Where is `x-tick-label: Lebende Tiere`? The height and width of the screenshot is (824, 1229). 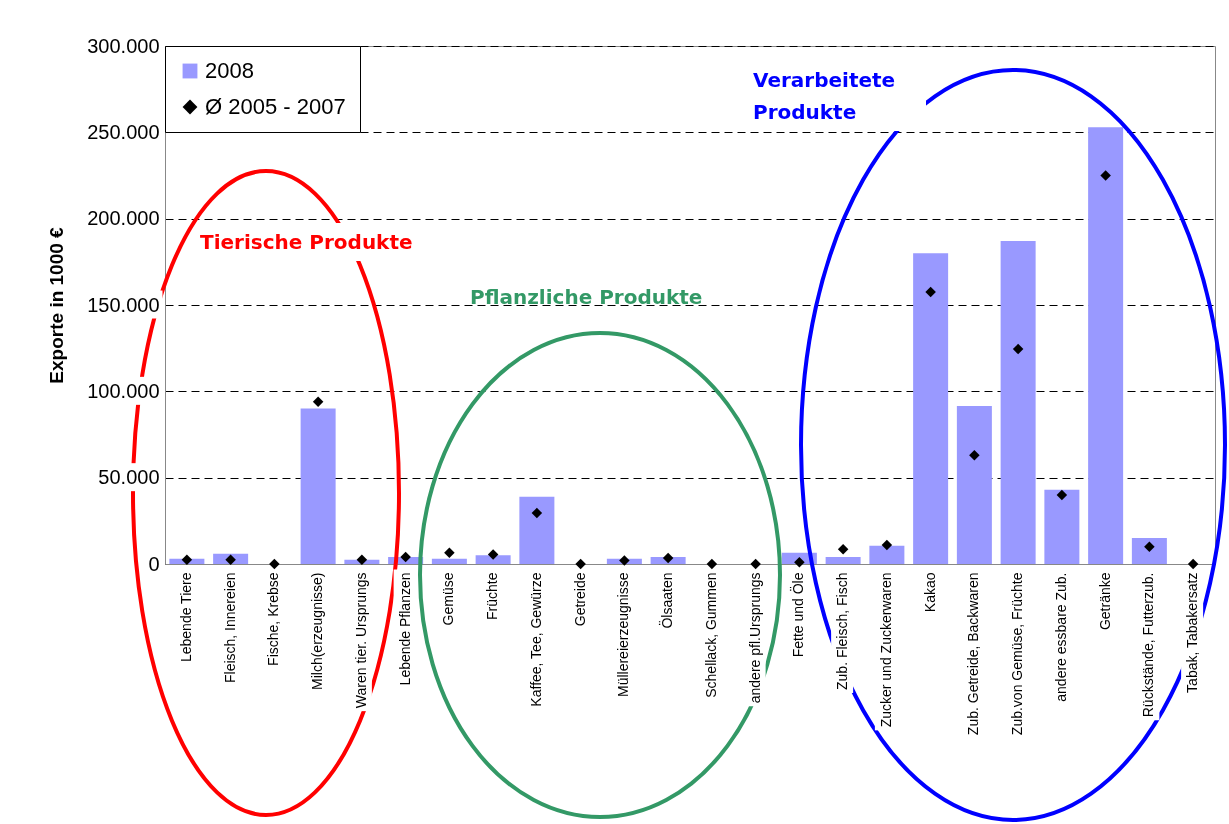
x-tick-label: Lebende Tiere is located at coordinates (185, 617).